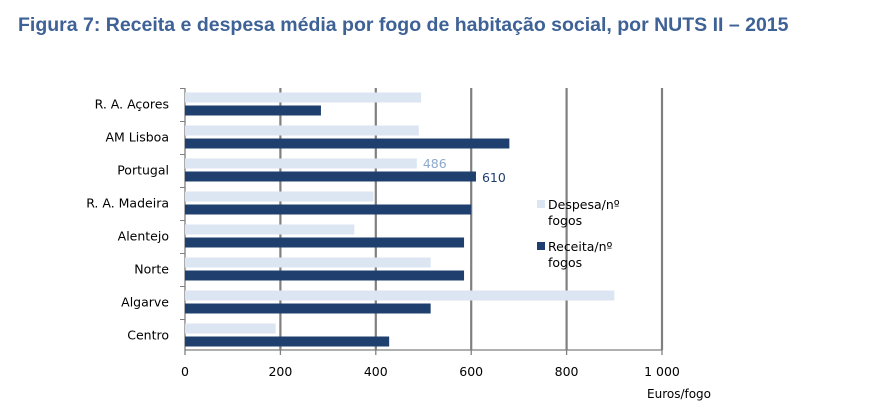  I want to click on x-axis-title: Euros/fogo, so click(679, 394).